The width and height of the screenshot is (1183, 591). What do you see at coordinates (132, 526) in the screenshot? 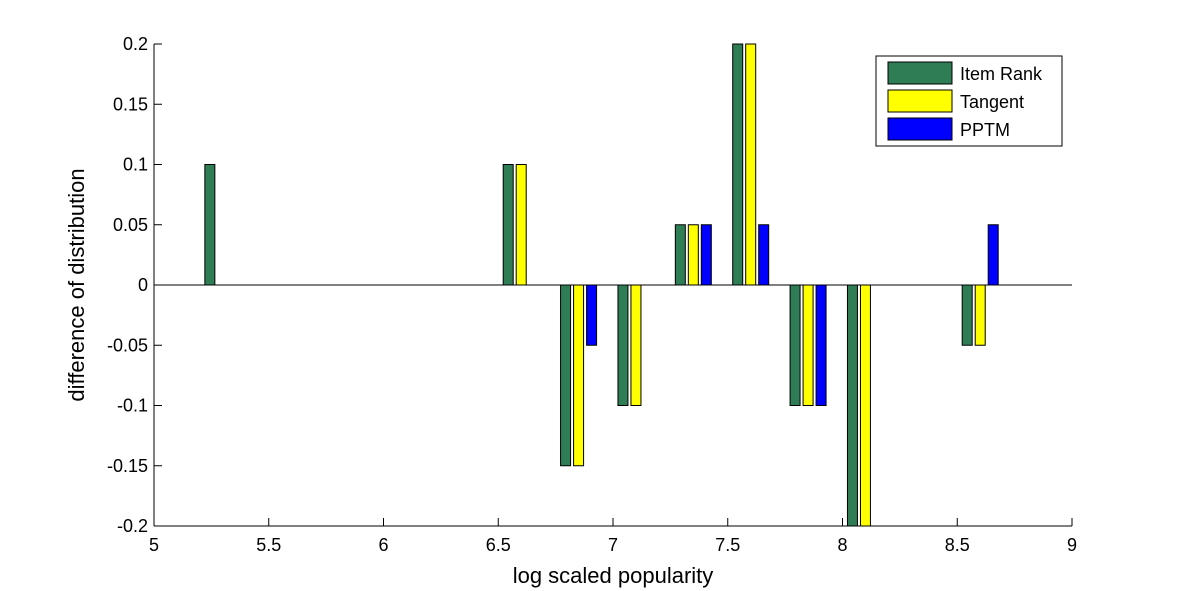
I see `y-tick-label: -0.2` at bounding box center [132, 526].